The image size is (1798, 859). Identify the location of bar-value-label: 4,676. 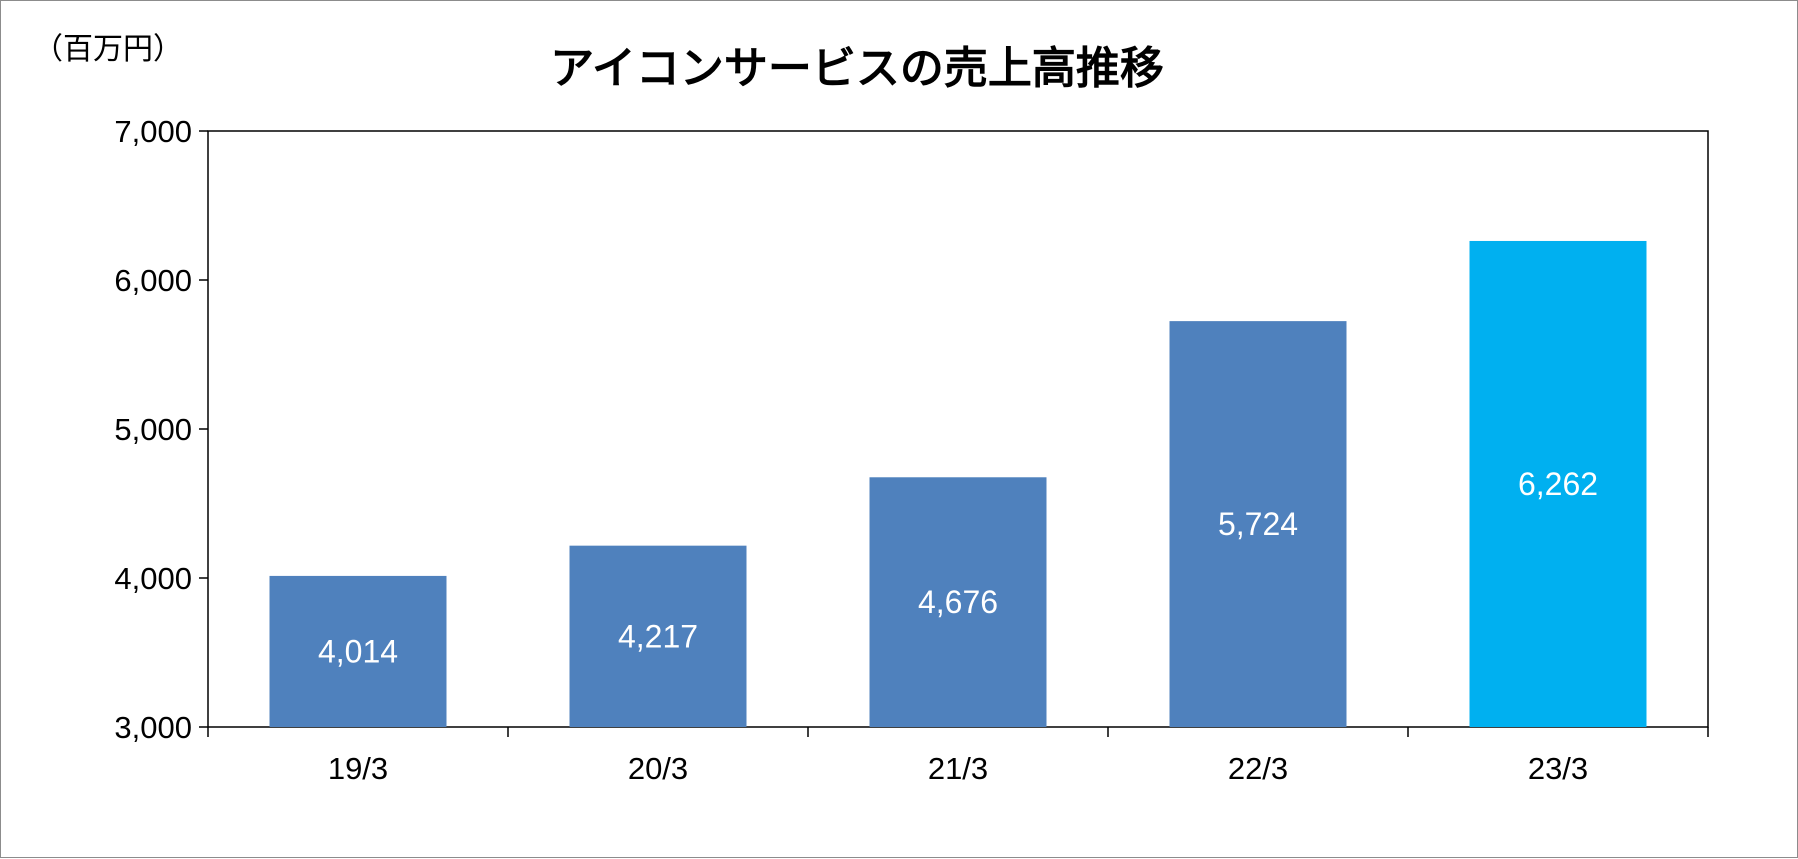
(958, 602).